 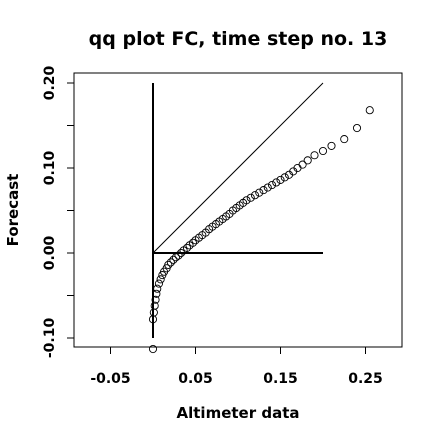 What do you see at coordinates (50, 167) in the screenshot?
I see `y-tick-label: 0.10` at bounding box center [50, 167].